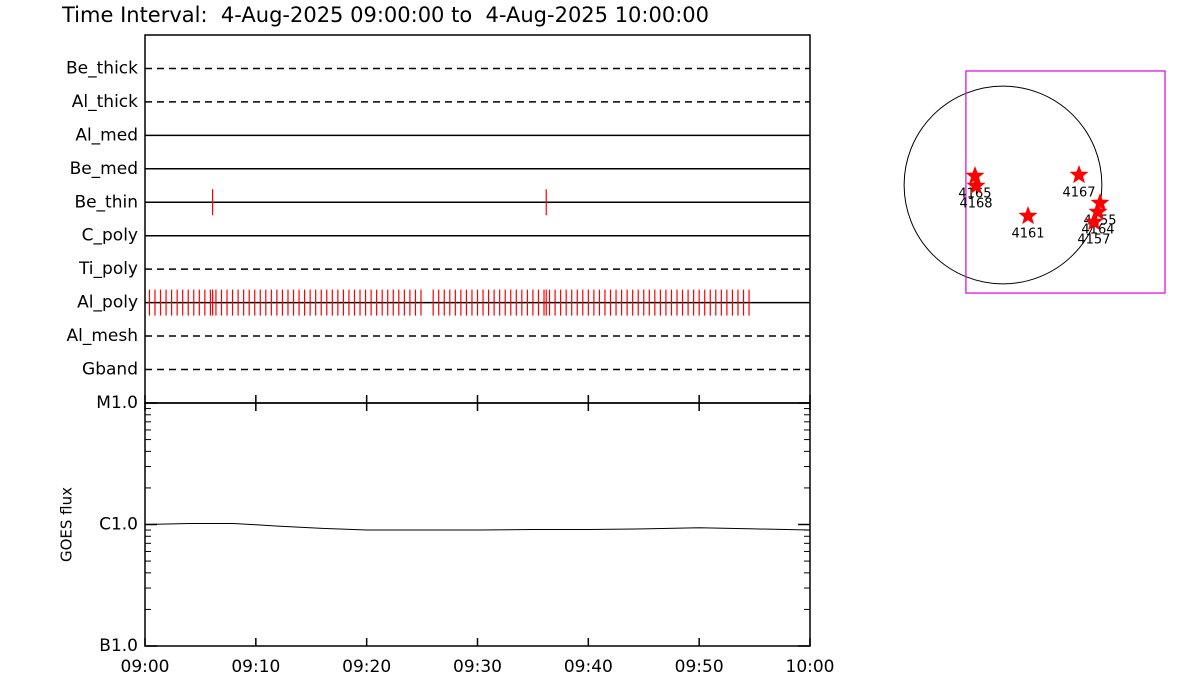 Image resolution: width=1200 pixels, height=700 pixels. What do you see at coordinates (117, 403) in the screenshot?
I see `y-tick-label: M1.0` at bounding box center [117, 403].